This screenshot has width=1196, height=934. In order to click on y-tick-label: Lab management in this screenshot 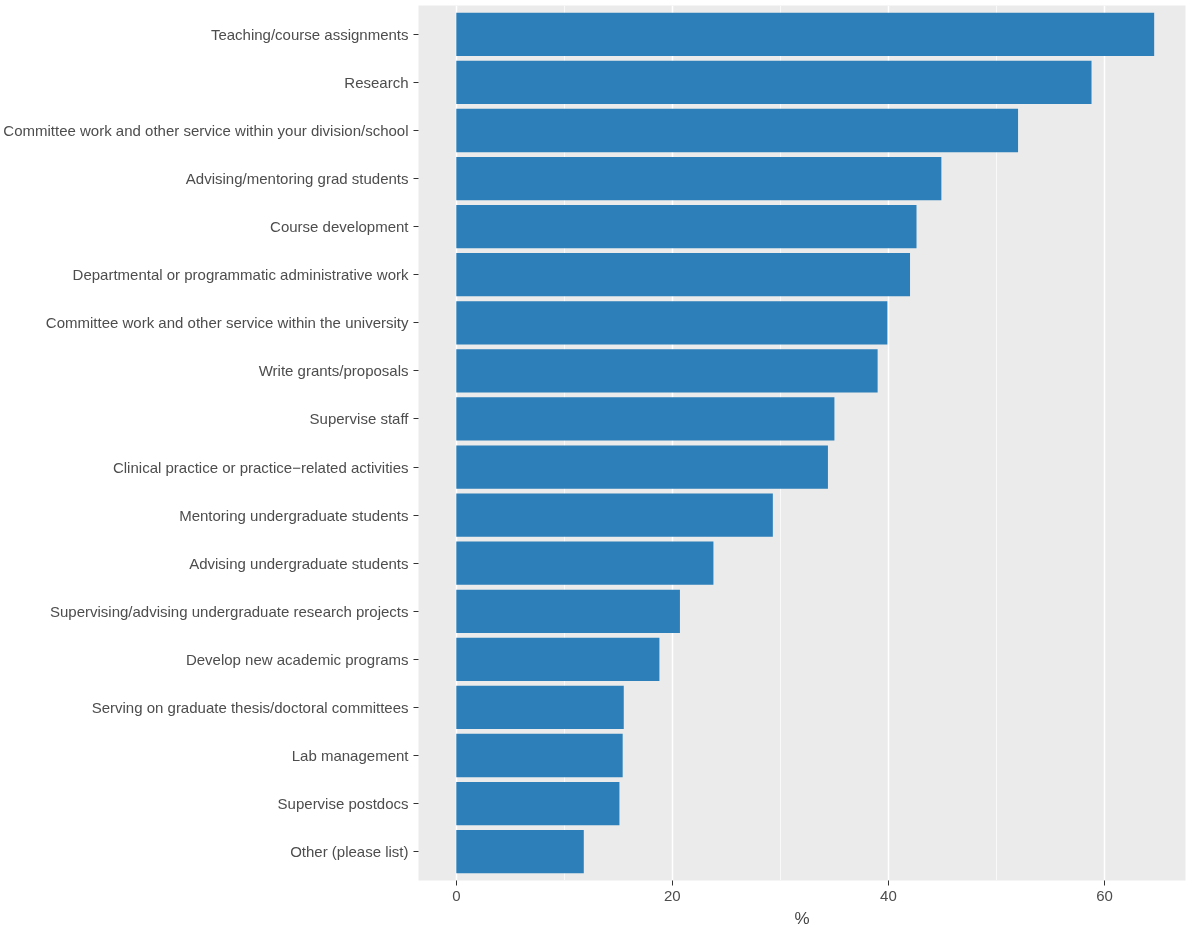, I will do `click(350, 755)`.